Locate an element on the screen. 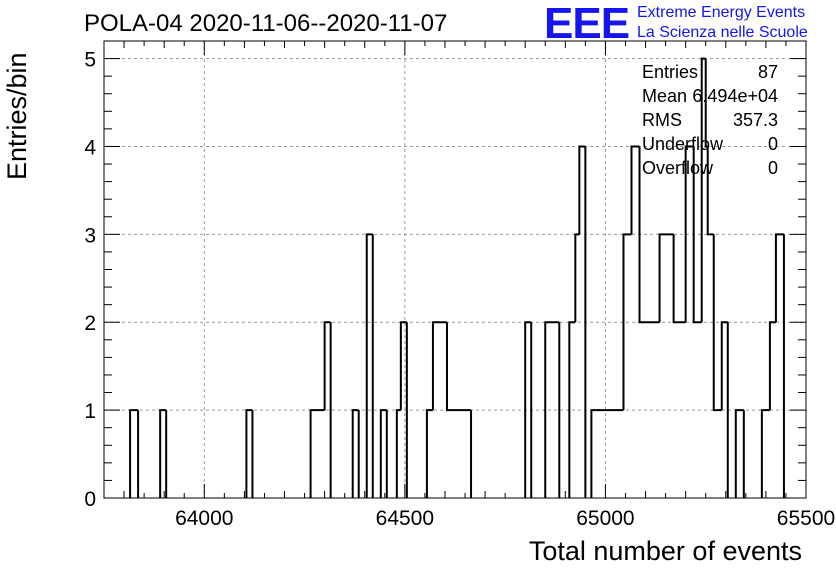  stat-value: 6.494e+04 is located at coordinates (735, 96).